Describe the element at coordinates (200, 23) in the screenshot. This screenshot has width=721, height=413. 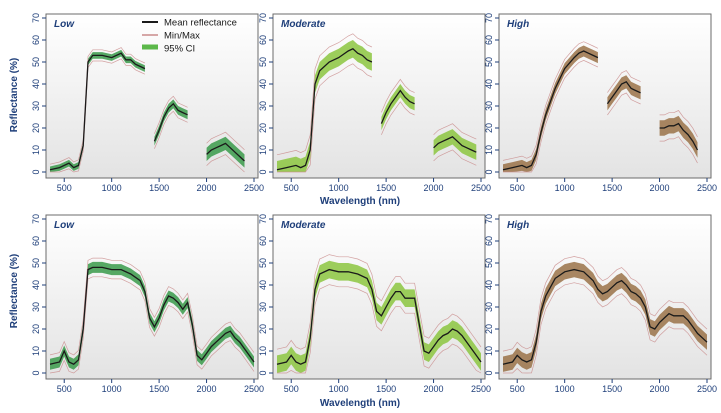
I see `legend-mean-label: Mean reflectance` at that location.